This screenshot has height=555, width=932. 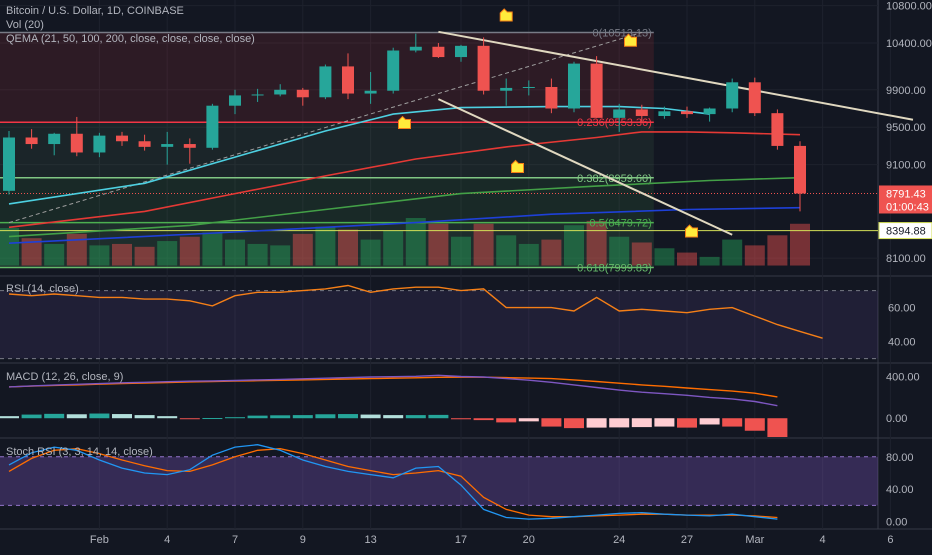 What do you see at coordinates (619, 540) in the screenshot?
I see `time-tick-label: 24` at bounding box center [619, 540].